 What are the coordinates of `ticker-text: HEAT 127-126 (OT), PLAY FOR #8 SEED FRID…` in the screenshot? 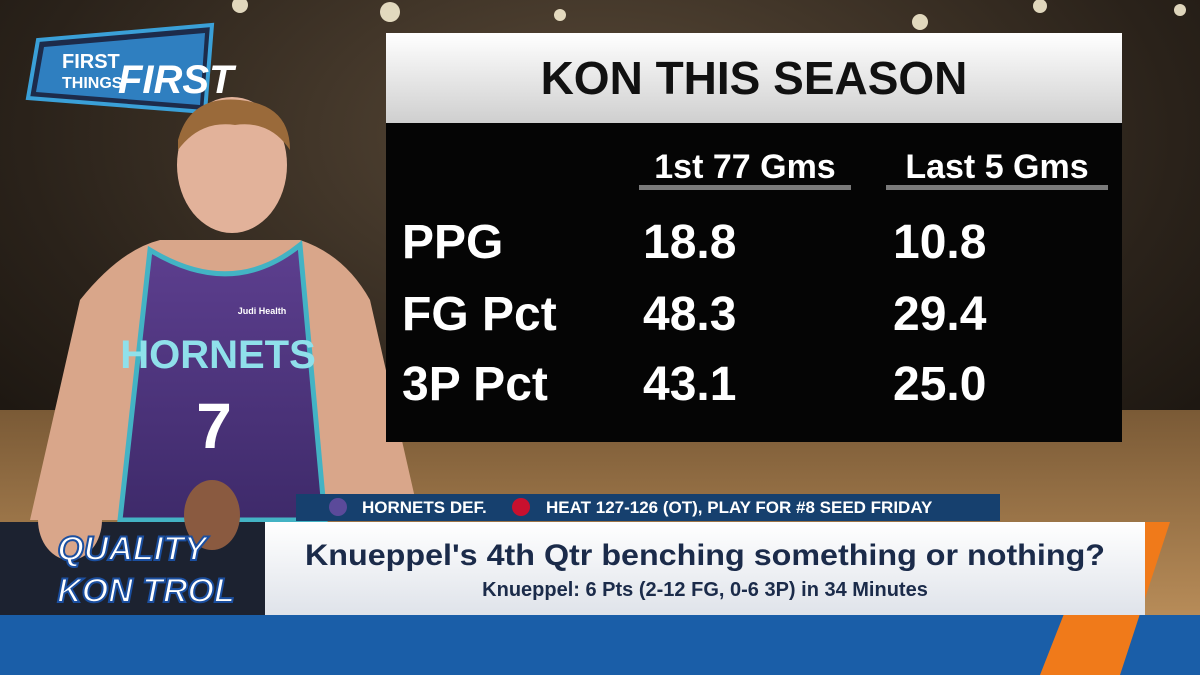 It's located at (739, 507).